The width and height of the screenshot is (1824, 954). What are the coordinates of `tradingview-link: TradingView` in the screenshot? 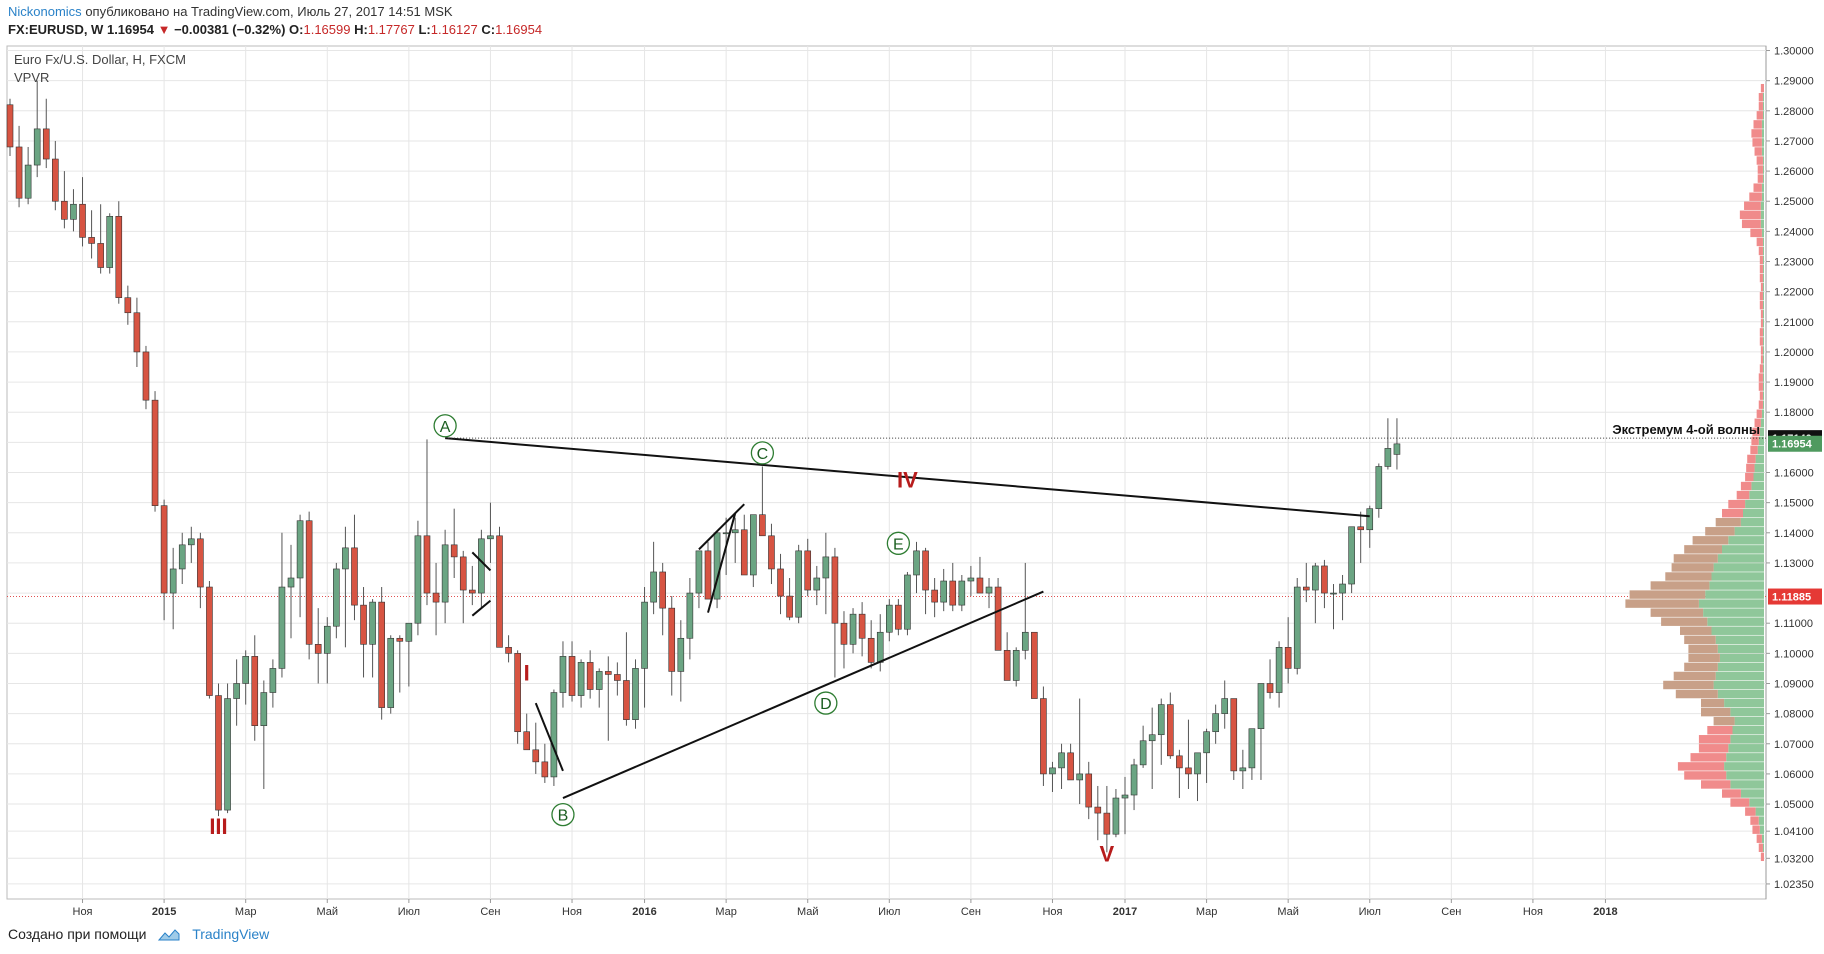 It's located at (231, 934).